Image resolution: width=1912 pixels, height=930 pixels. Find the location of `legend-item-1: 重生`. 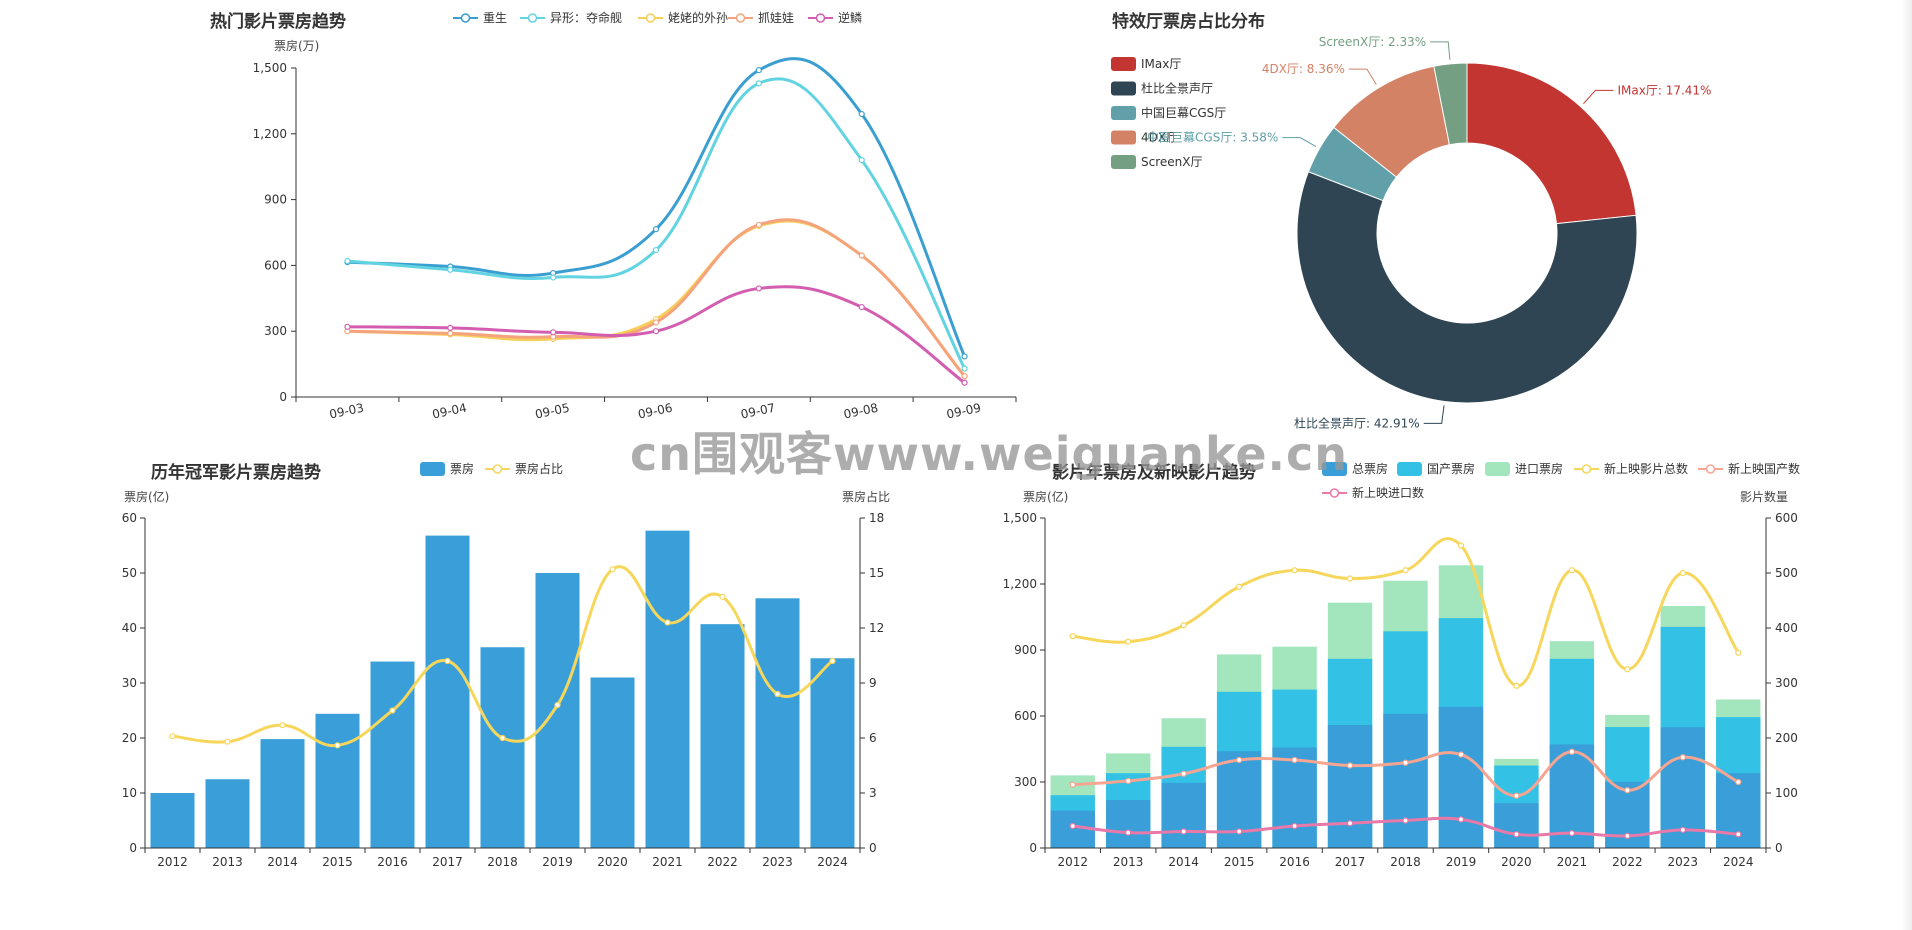

legend-item-1: 重生 is located at coordinates (495, 18).